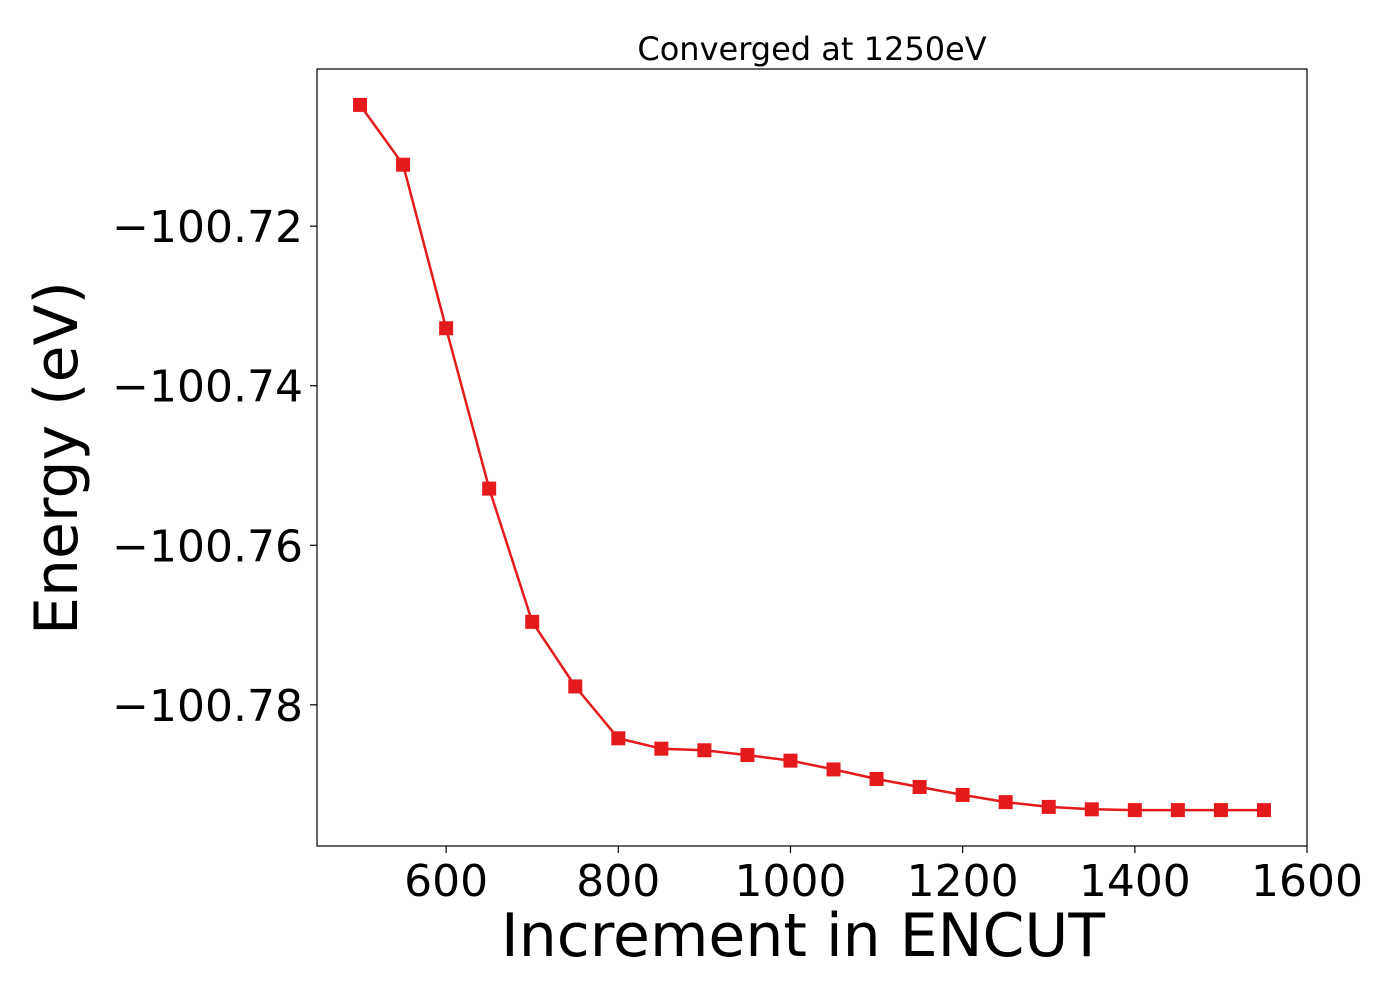  What do you see at coordinates (1307, 881) in the screenshot?
I see `x-tick-label: 1600` at bounding box center [1307, 881].